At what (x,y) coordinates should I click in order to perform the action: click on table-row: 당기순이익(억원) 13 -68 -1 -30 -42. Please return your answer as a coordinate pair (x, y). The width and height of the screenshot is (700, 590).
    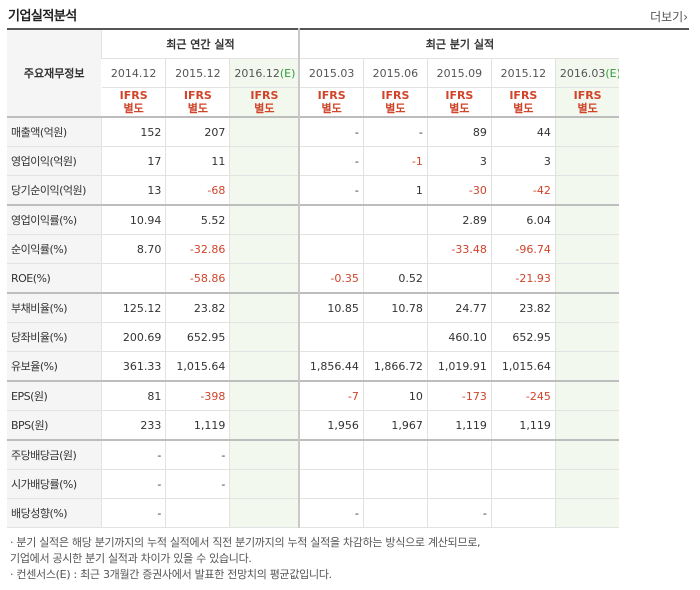
    Looking at the image, I should click on (348, 190).